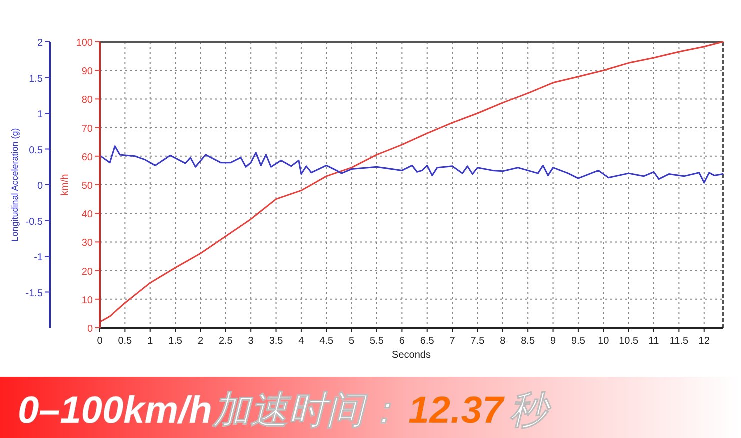 The height and width of the screenshot is (438, 741). I want to click on x-tick-label: 8.5, so click(528, 341).